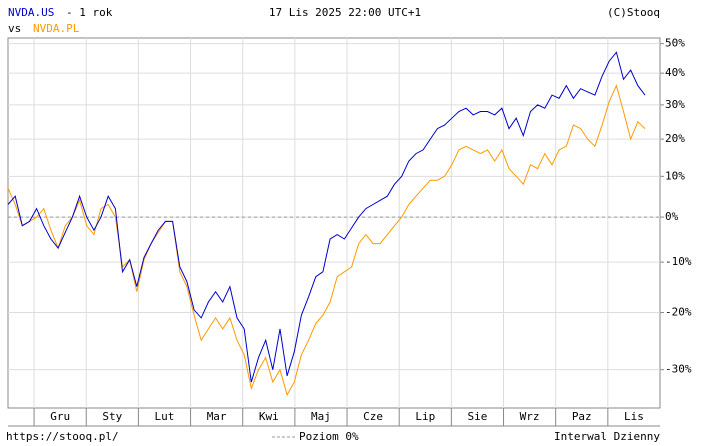  What do you see at coordinates (478, 416) in the screenshot?
I see `x-tick-label: Sie` at bounding box center [478, 416].